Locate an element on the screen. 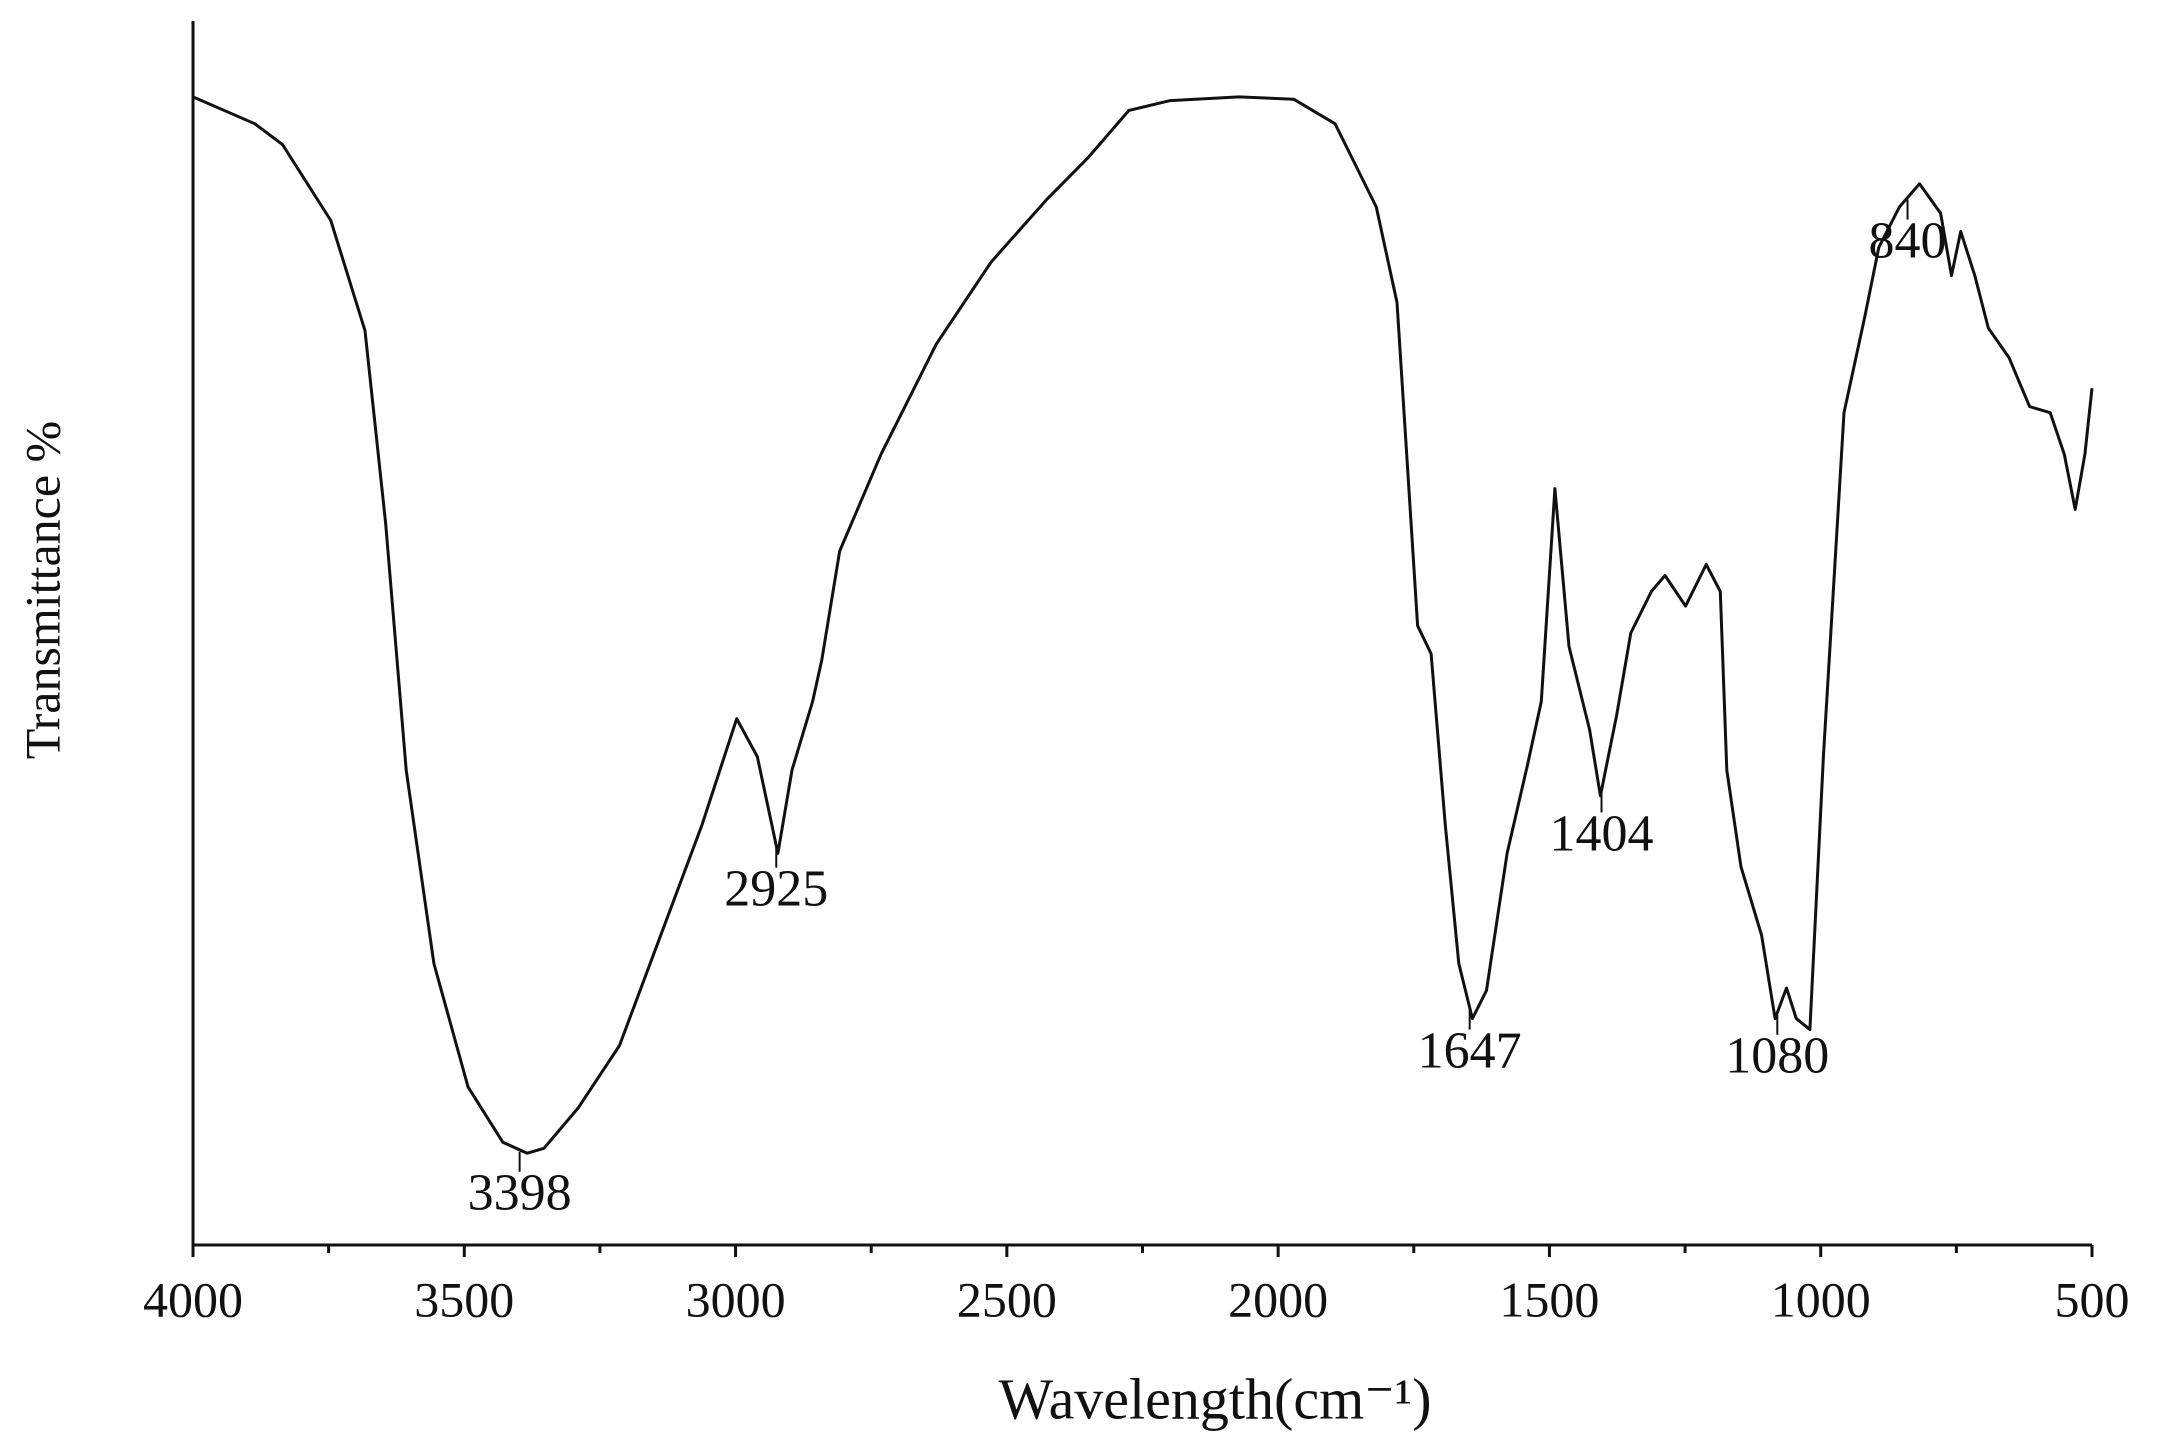 The width and height of the screenshot is (2158, 1452). x-tick-label: 500 is located at coordinates (2092, 1299).